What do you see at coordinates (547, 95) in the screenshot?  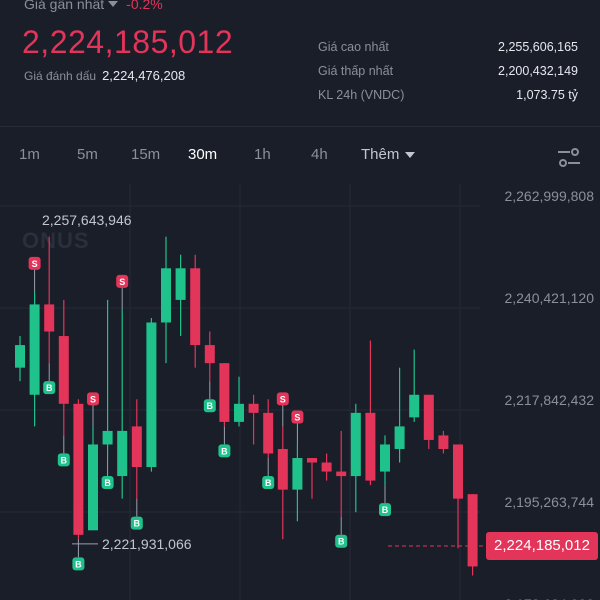 I see `stat-value: 1,073.75 tỷ` at bounding box center [547, 95].